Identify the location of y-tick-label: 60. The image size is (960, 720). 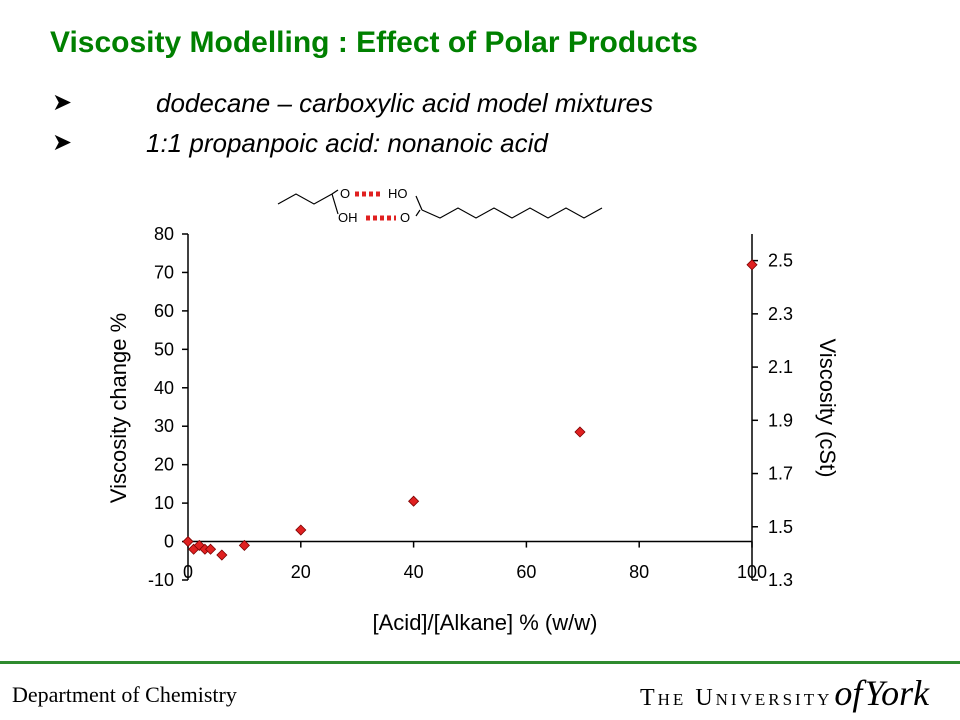
(164, 311).